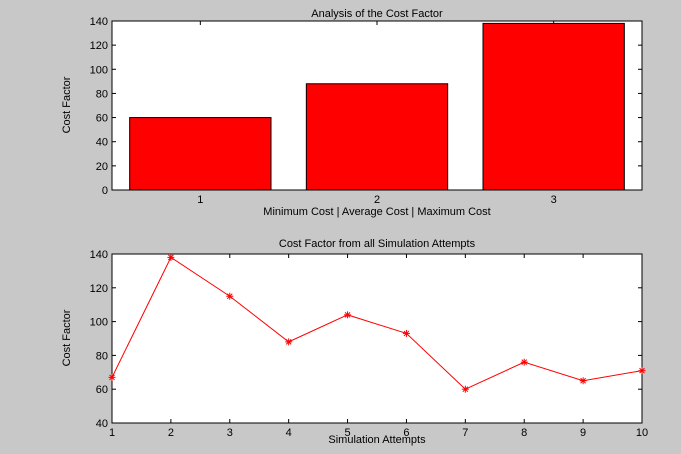 The height and width of the screenshot is (454, 681). I want to click on line-x-tick-label: 2, so click(171, 433).